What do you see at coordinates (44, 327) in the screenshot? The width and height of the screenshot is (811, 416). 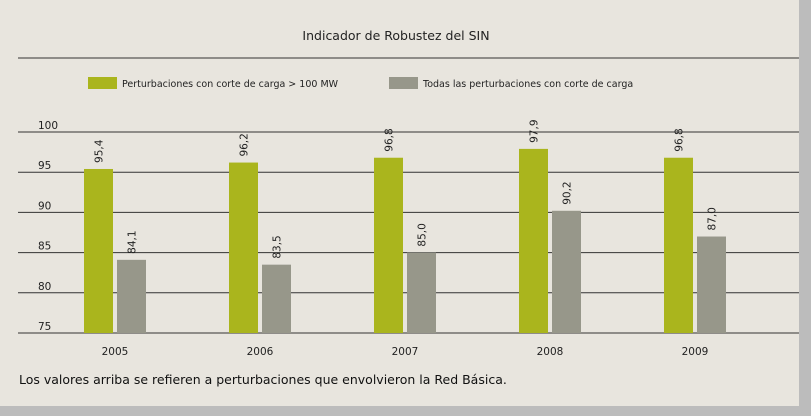 I see `y-tick-label: 75` at bounding box center [44, 327].